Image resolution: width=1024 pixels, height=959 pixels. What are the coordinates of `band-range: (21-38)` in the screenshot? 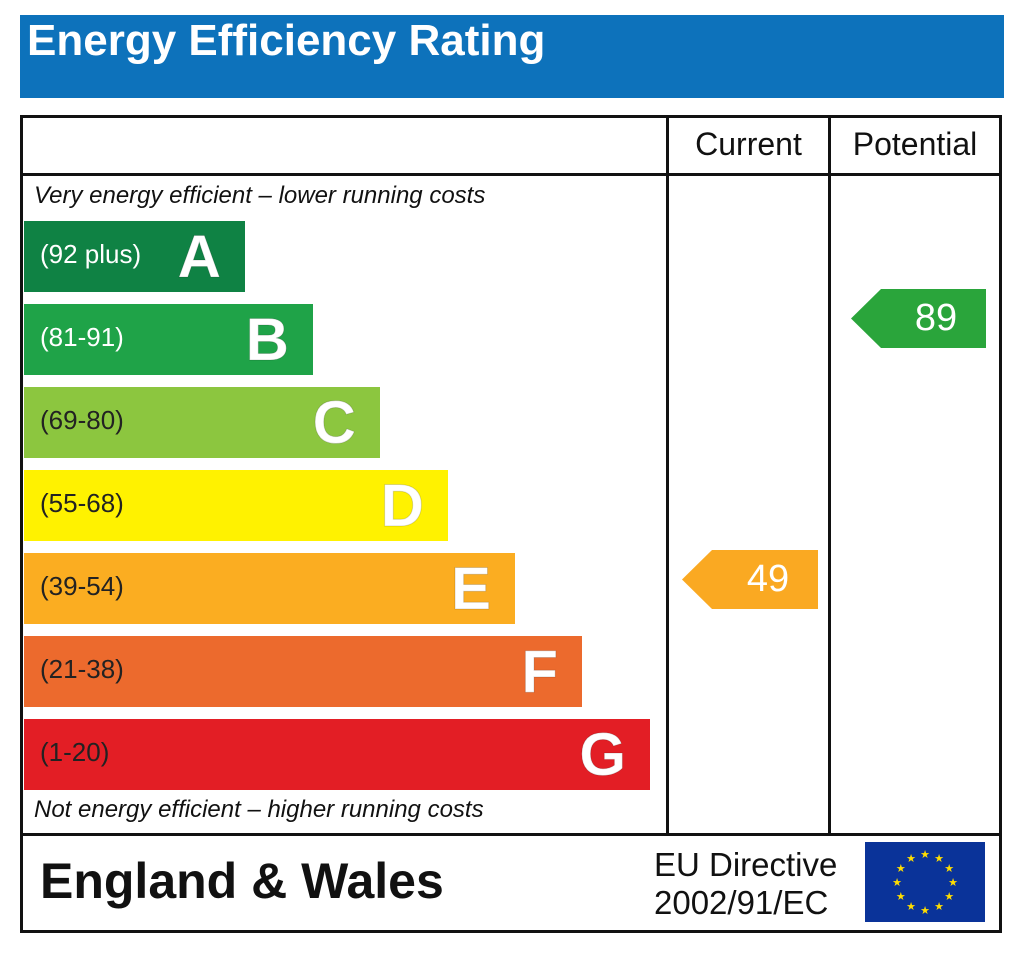 It's located at (82, 669).